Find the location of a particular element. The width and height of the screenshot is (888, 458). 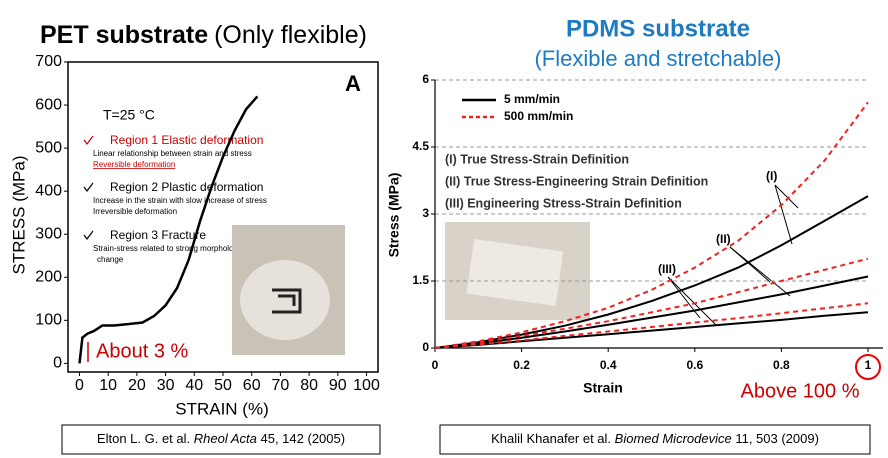

x-tick-label: 30 is located at coordinates (166, 385).